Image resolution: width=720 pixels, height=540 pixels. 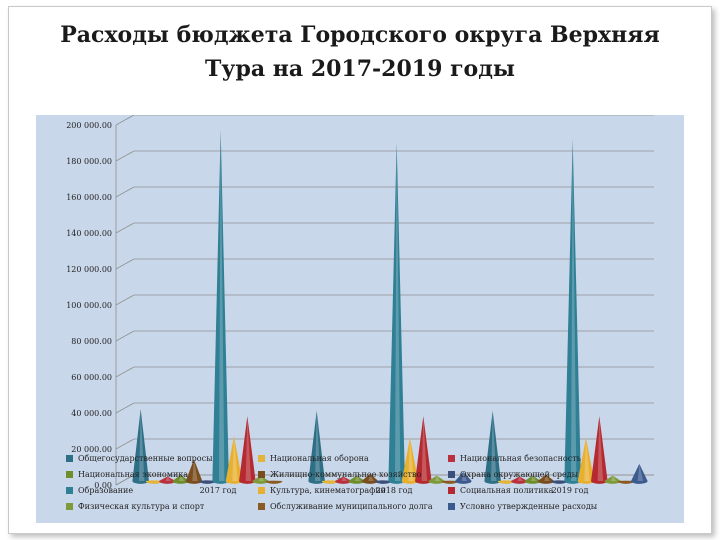 I want to click on y-tick-label: 80 000.00, so click(x=91, y=341).